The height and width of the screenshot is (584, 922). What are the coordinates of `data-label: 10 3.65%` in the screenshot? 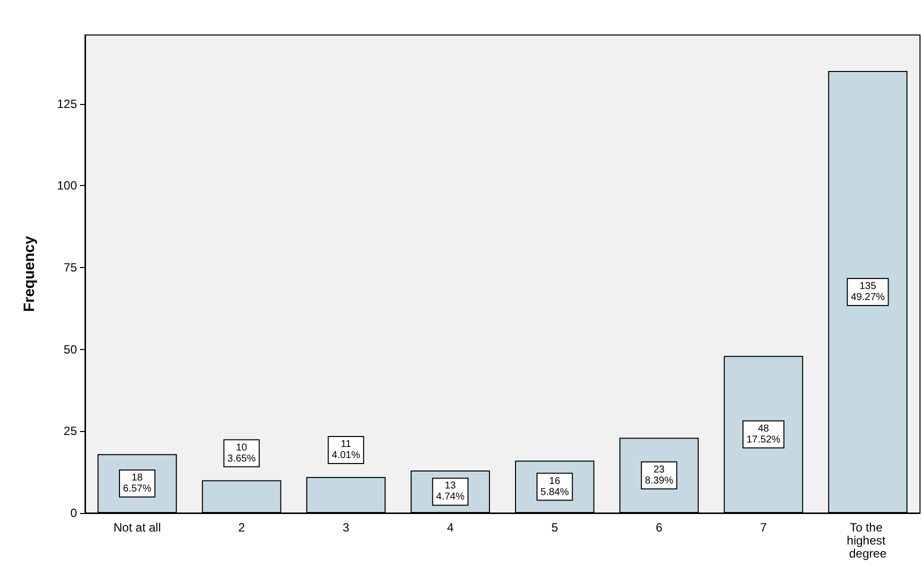 It's located at (241, 453).